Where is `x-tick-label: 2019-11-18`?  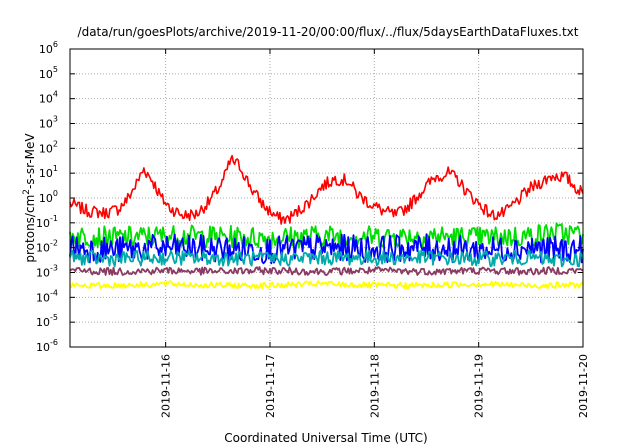
x-tick-label: 2019-11-18 is located at coordinates (374, 386).